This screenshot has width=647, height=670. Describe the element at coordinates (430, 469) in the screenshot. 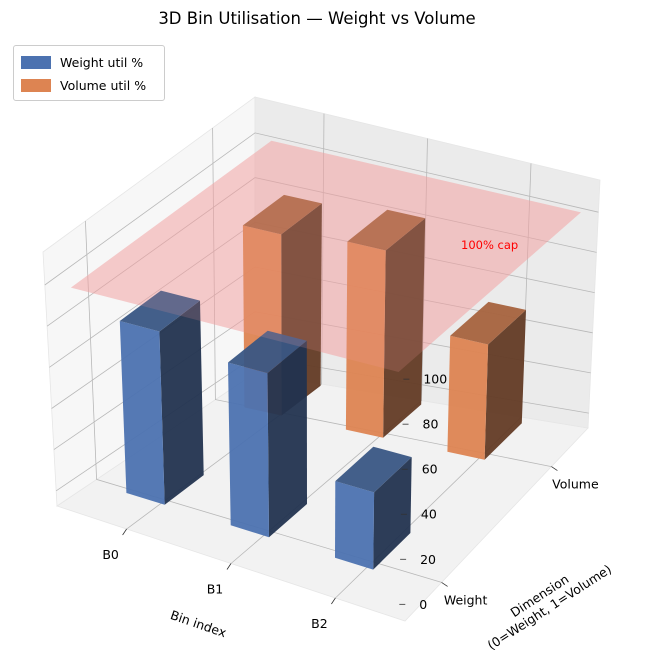

I see `z-tick-label: 60` at that location.